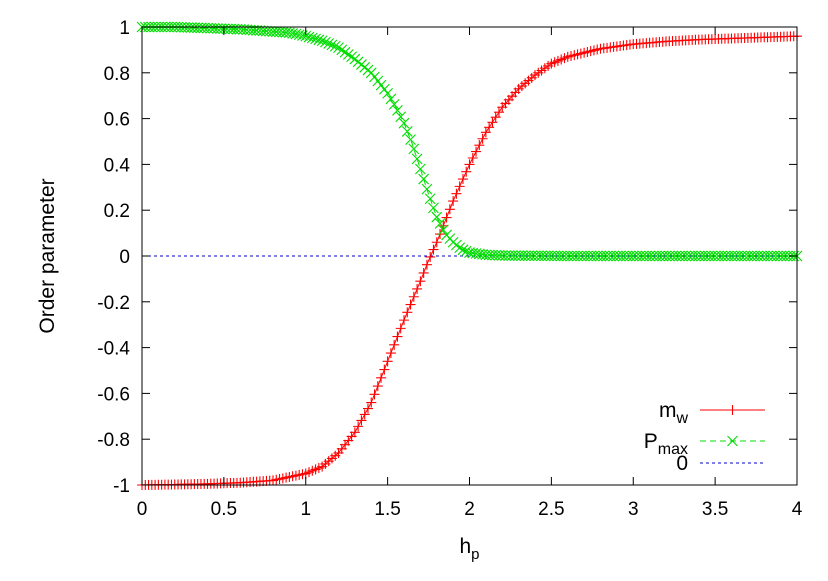  Describe the element at coordinates (117, 211) in the screenshot. I see `y-tick-label: 0.2` at that location.